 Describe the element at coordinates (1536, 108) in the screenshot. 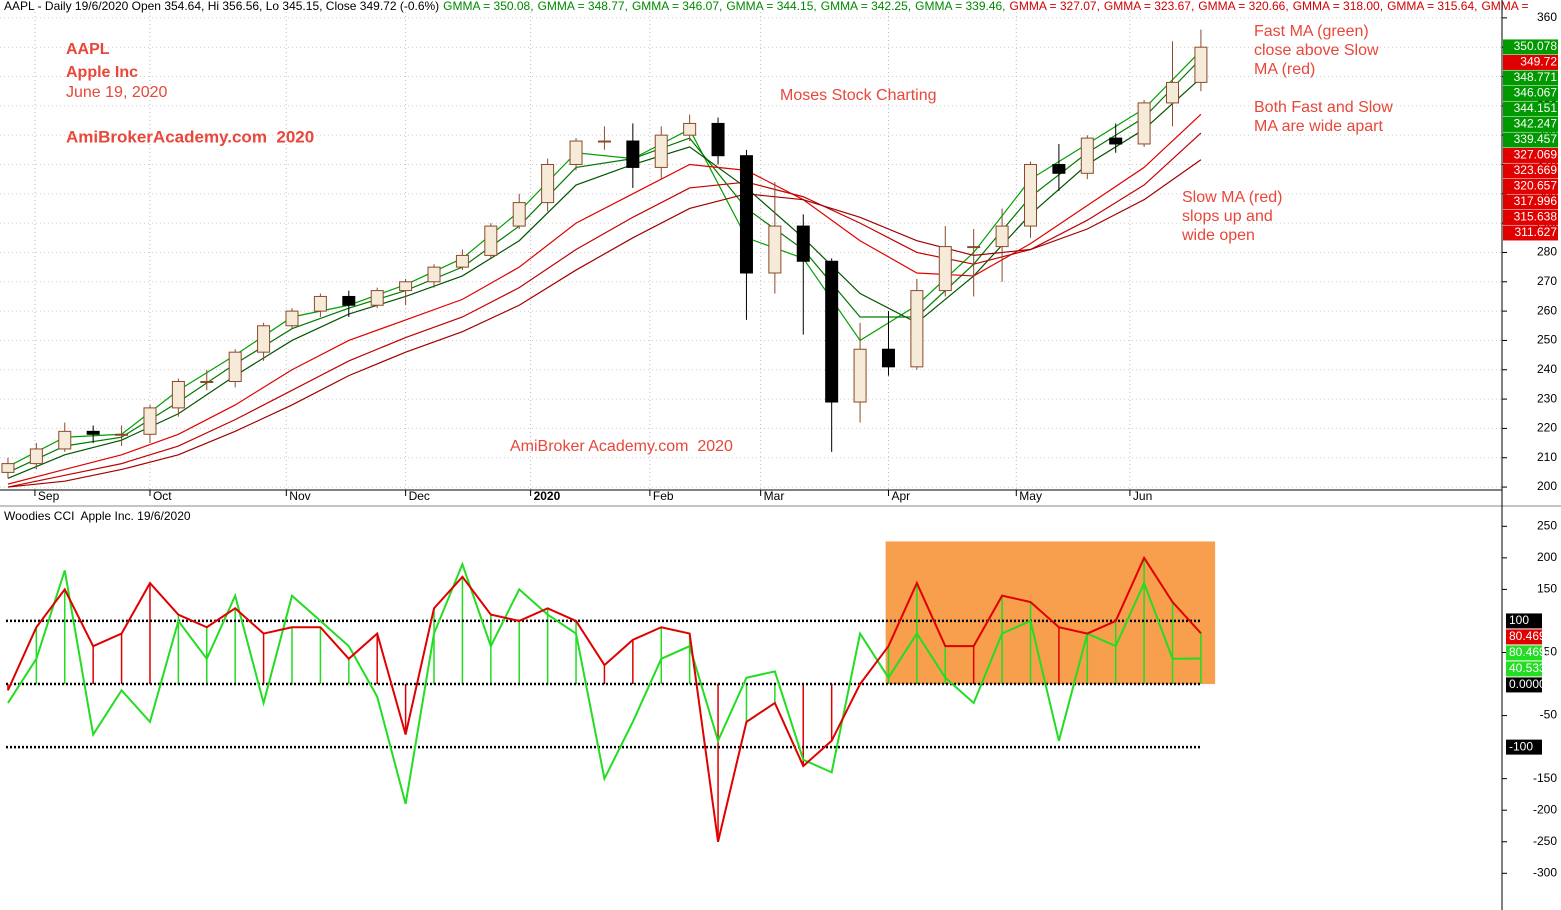

I see `price-marker-label: 344.151` at that location.